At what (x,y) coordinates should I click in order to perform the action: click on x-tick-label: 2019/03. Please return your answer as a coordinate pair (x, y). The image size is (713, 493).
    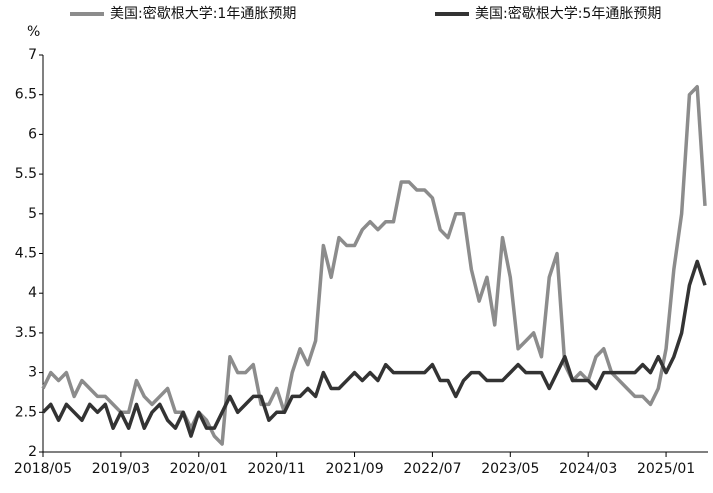
    Looking at the image, I should click on (121, 469).